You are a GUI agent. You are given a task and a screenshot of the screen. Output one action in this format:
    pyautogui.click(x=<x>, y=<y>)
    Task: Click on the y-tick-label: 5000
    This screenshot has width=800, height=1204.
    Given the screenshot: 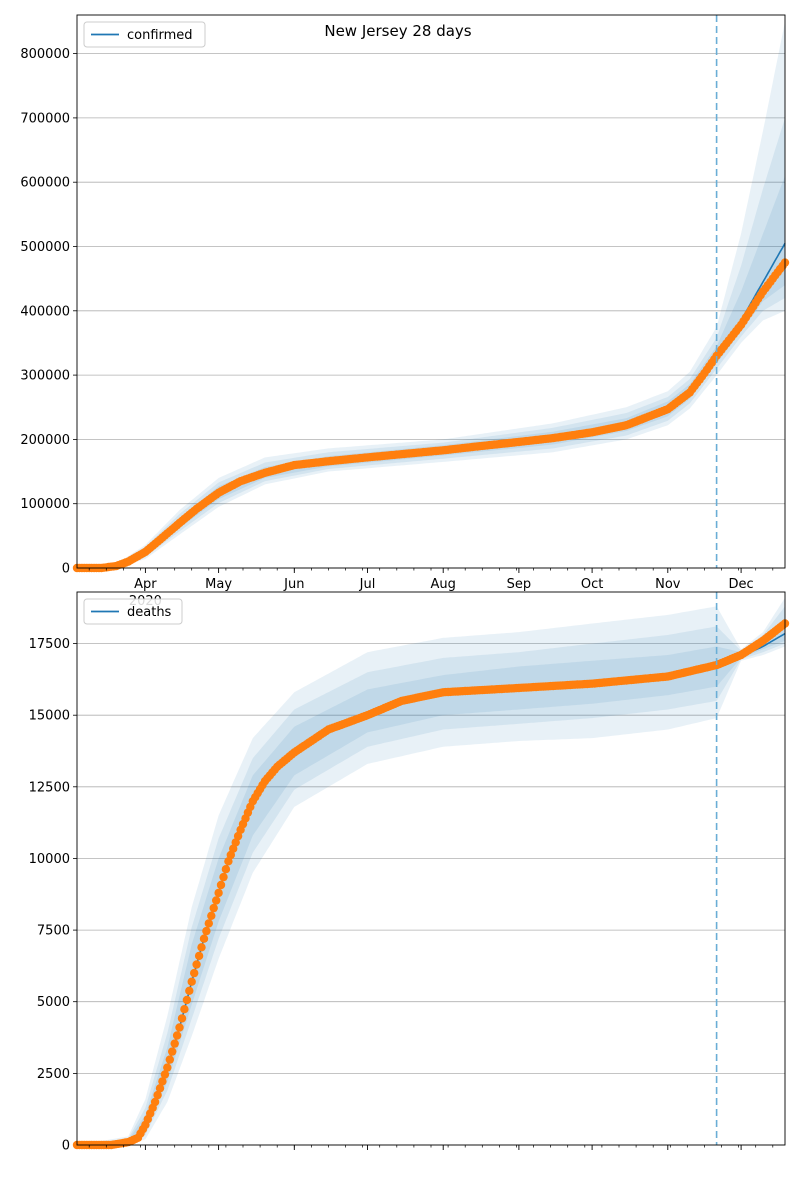 What is the action you would take?
    pyautogui.click(x=53, y=1002)
    